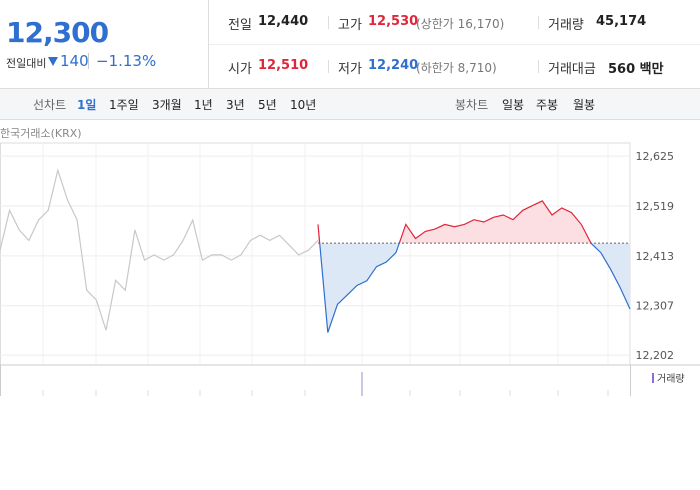 Image resolution: width=700 pixels, height=490 pixels. What do you see at coordinates (513, 105) in the screenshot?
I see `candle-tab: 일봉` at bounding box center [513, 105].